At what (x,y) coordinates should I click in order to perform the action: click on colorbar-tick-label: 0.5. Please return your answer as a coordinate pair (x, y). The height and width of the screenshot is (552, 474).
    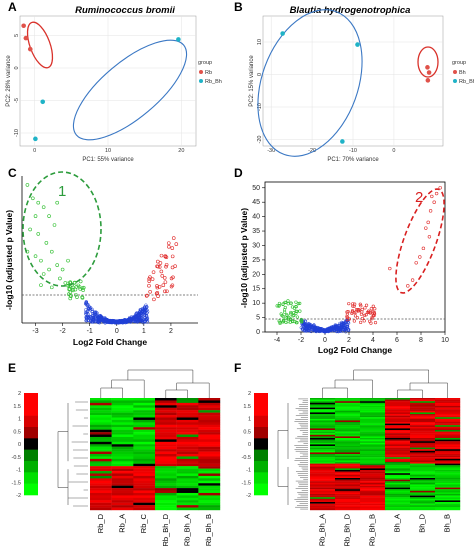
    Looking at the image, I should click on (247, 432).